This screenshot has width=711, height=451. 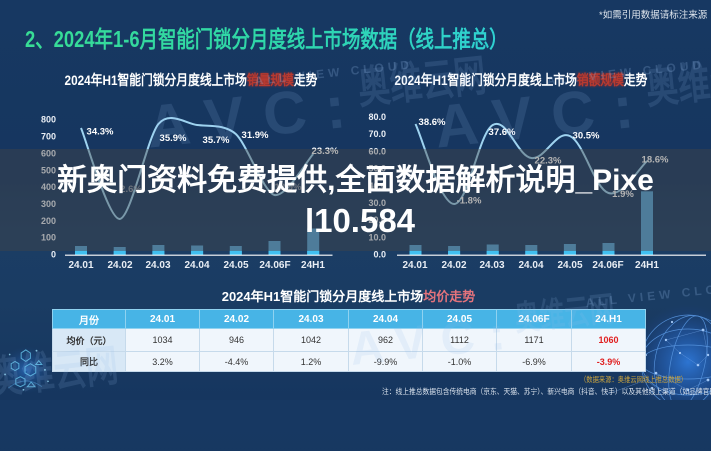 What do you see at coordinates (469, 201) in the screenshot?
I see `svg-text: -1.8%` at bounding box center [469, 201].